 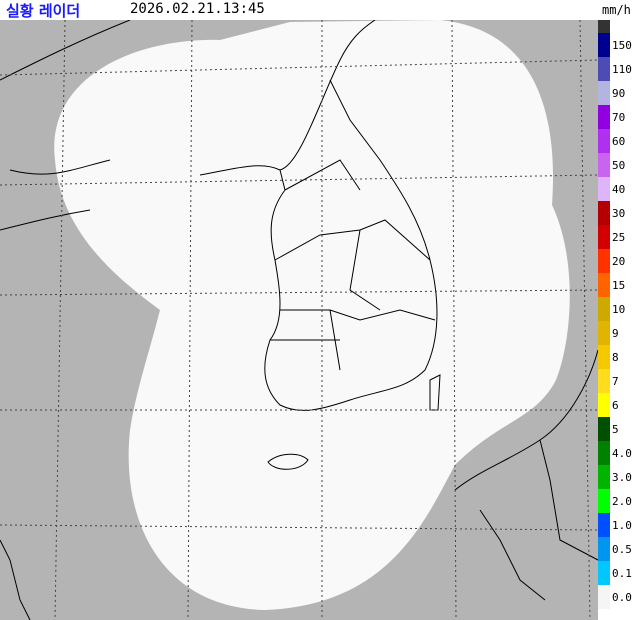 I want to click on legend-label: 5, so click(x=615, y=429).